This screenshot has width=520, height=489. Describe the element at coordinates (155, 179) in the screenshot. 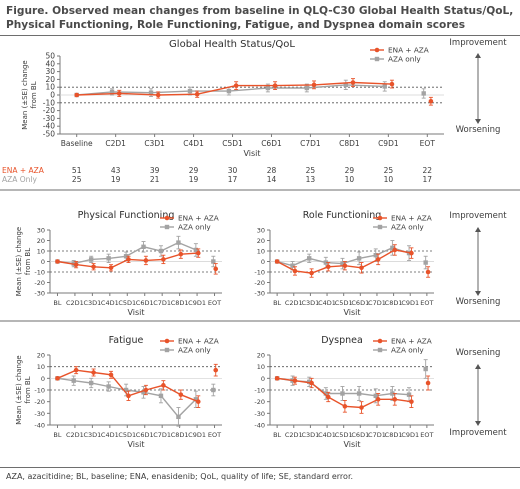

I see `n-table-cell: 21` at that location.